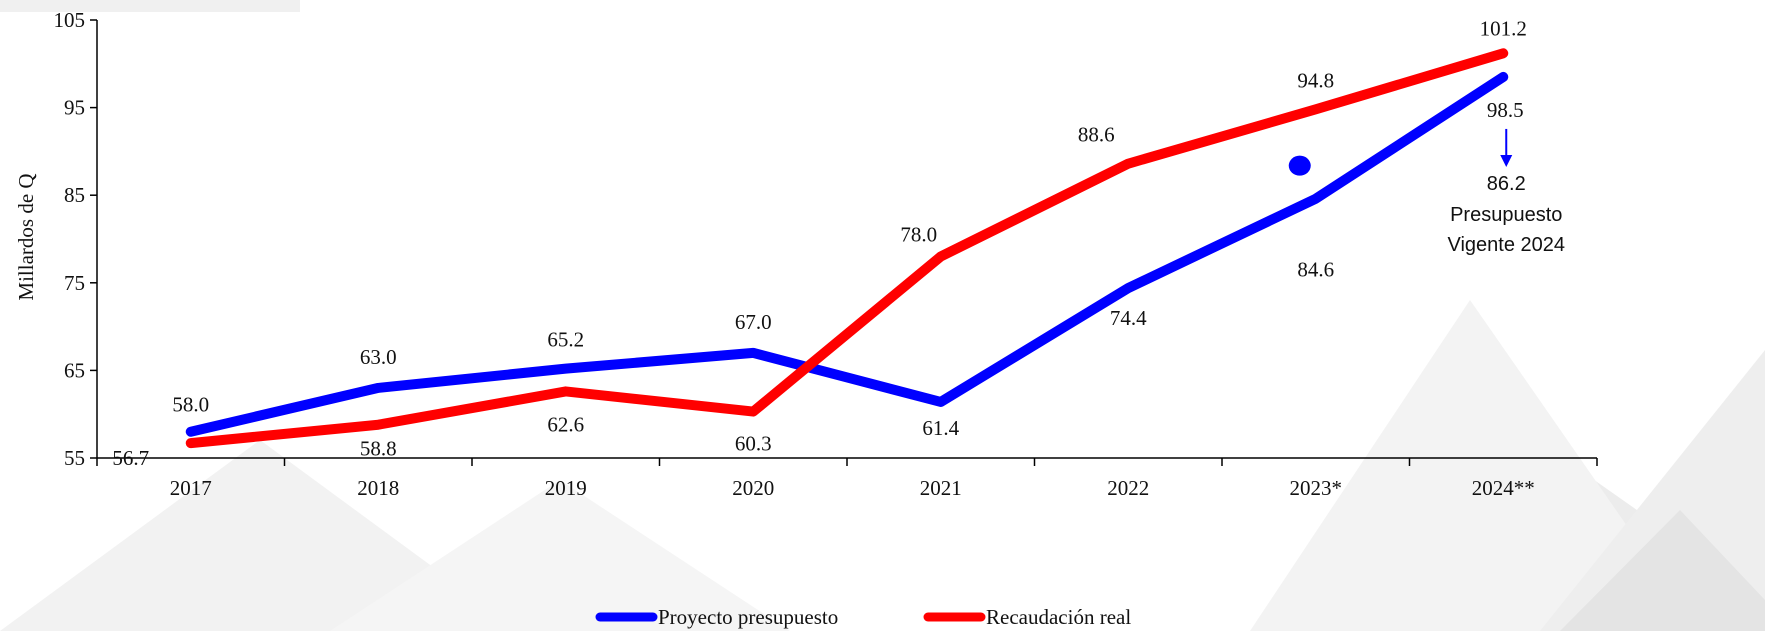  Describe the element at coordinates (191, 488) in the screenshot. I see `x-tick-label: 2017` at that location.